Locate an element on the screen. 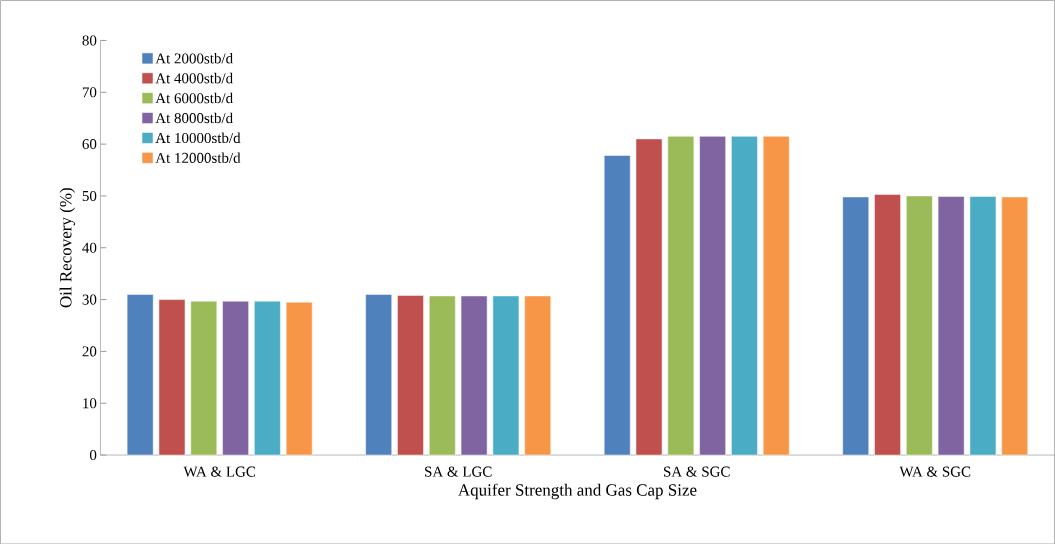 The image size is (1055, 544). x-tick-label: WA & SGC is located at coordinates (935, 471).